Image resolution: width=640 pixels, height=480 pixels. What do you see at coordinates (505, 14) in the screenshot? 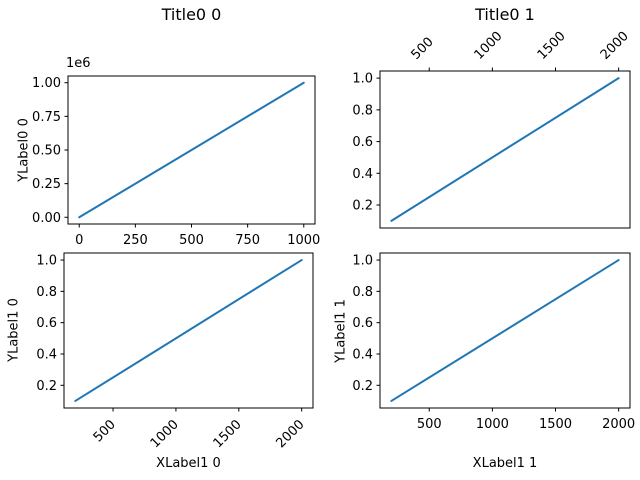
I see `subplot-title-top-right: Title0 1` at bounding box center [505, 14].